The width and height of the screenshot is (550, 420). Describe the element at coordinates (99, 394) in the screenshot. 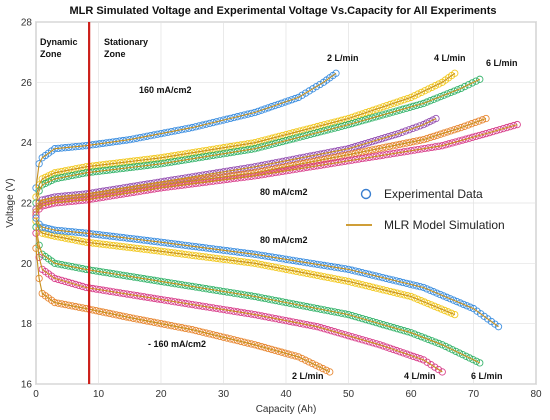

I see `x-tick-label: 10` at that location.